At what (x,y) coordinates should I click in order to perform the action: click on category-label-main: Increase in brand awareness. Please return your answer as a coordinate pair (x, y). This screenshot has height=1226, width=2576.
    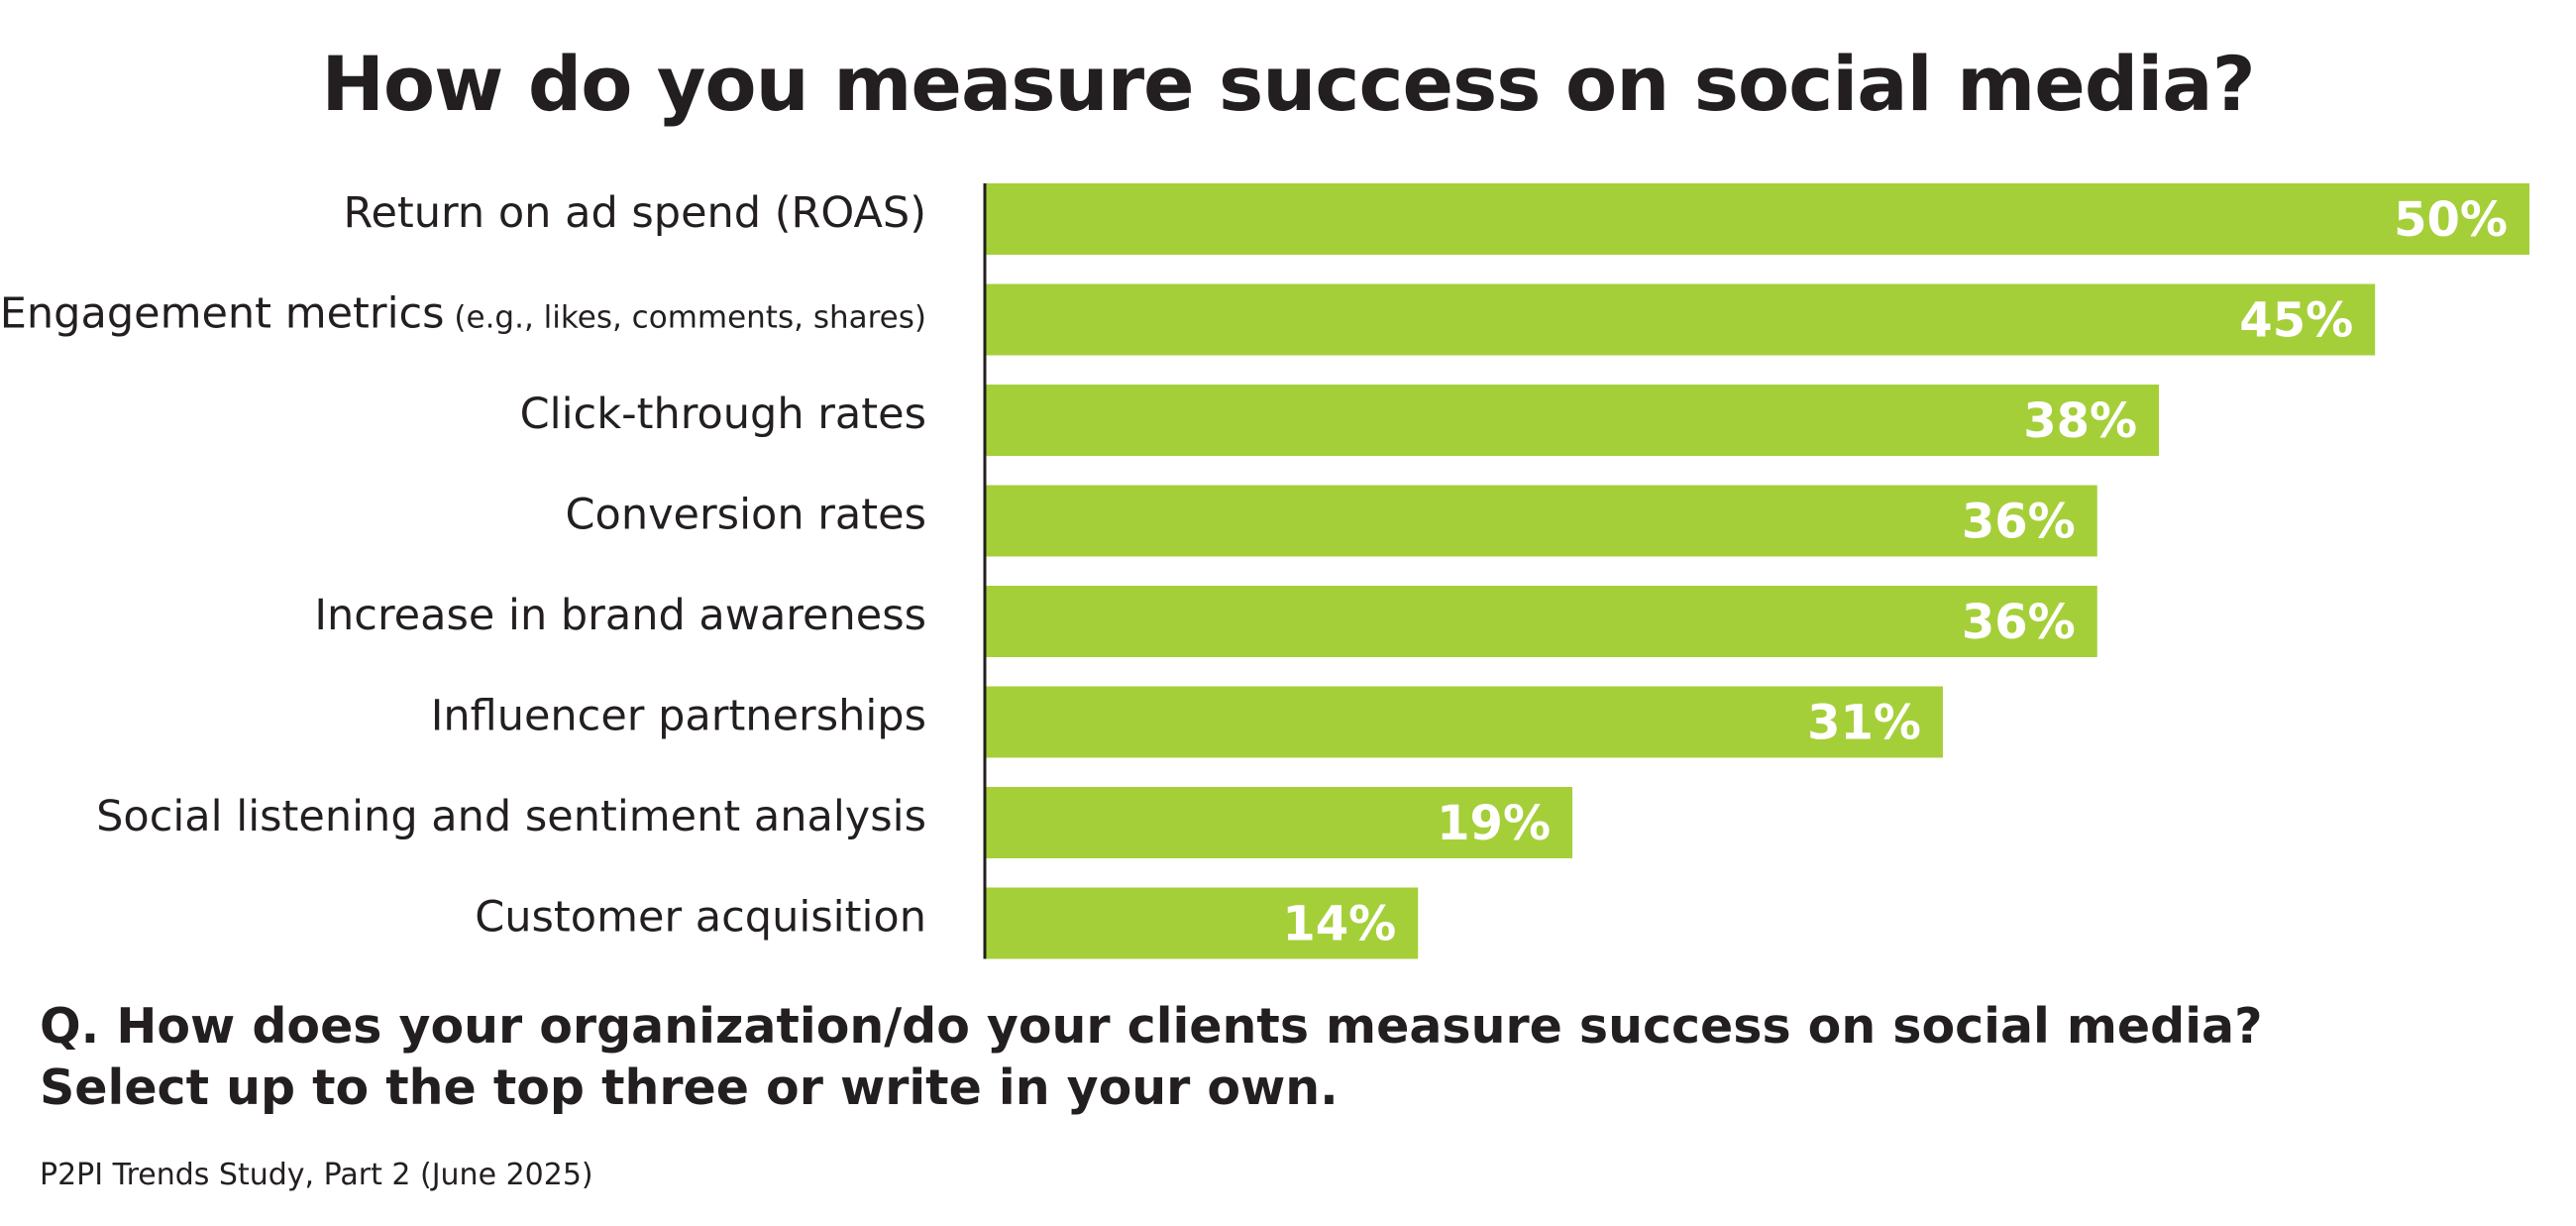
    Looking at the image, I should click on (620, 615).